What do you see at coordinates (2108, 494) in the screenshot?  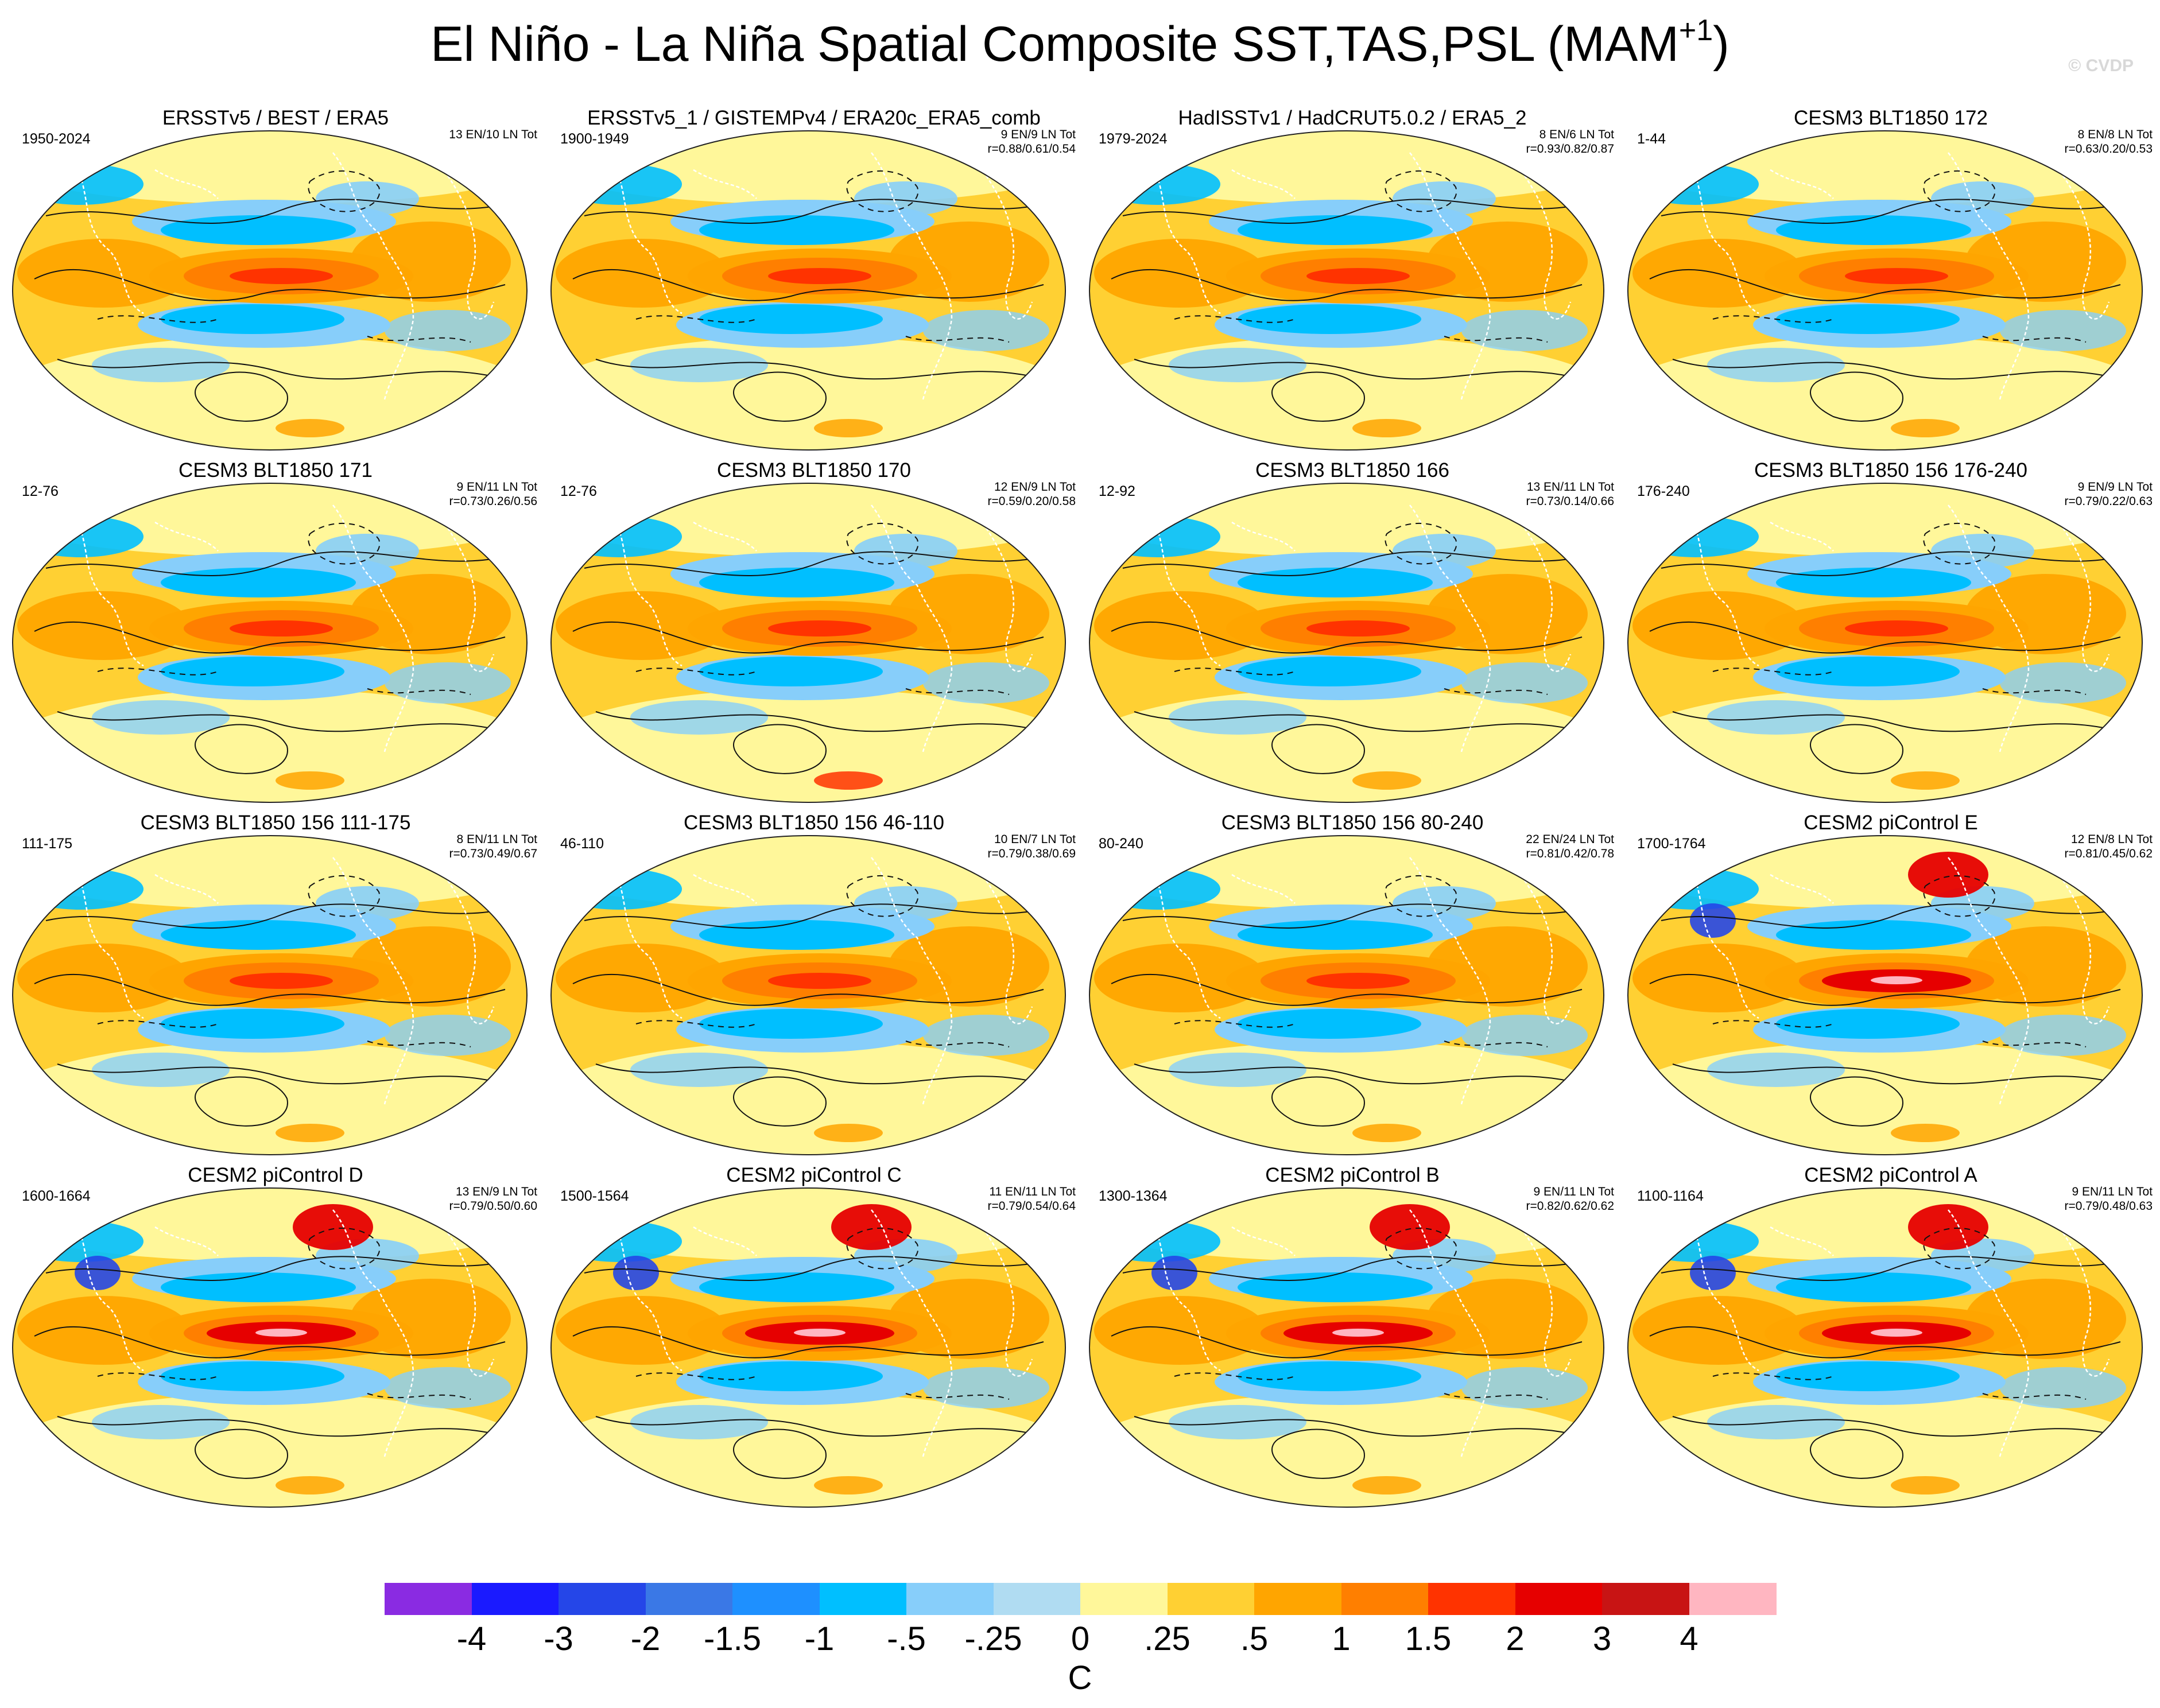 I see `panel-event-counts: 9 EN/9 LN Tot r=0.79/0.22/0.63` at bounding box center [2108, 494].